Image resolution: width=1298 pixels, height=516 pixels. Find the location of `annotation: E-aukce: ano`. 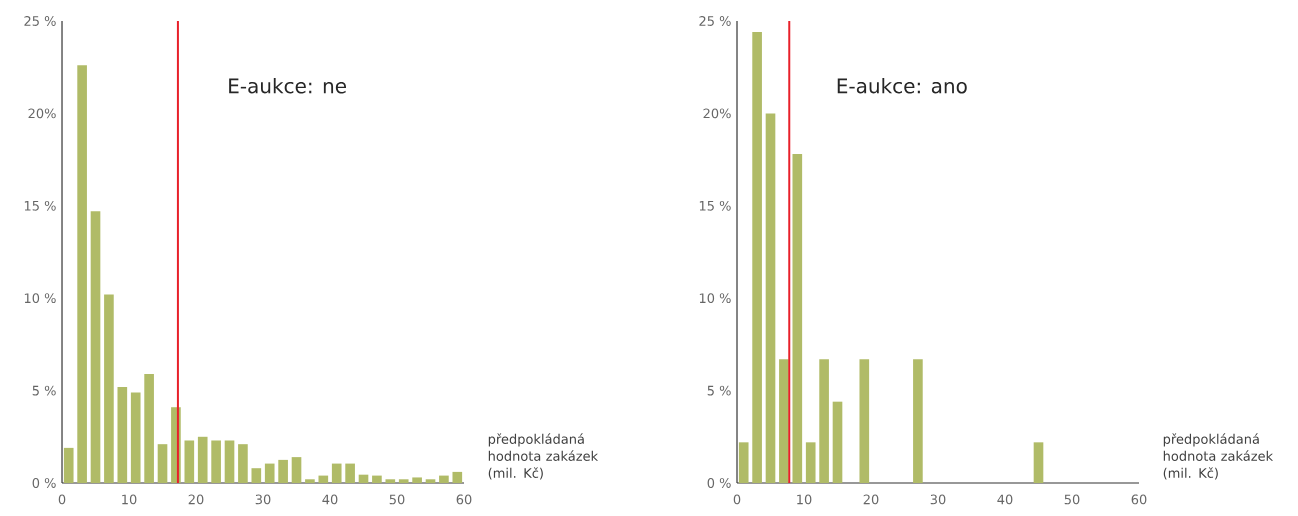

annotation: E-aukce: ano is located at coordinates (902, 85).